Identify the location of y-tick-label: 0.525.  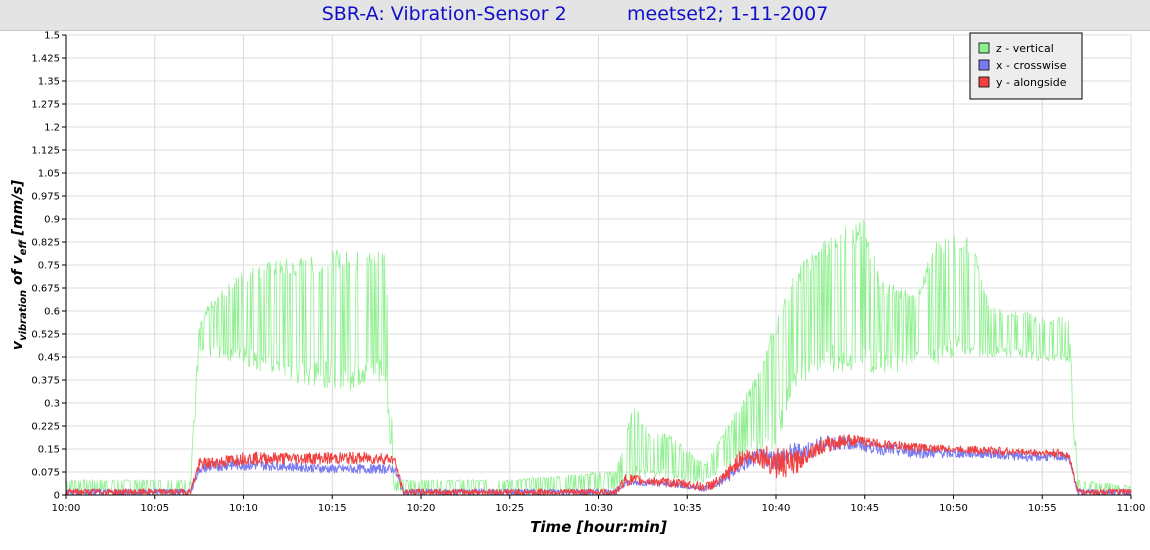
(45, 335).